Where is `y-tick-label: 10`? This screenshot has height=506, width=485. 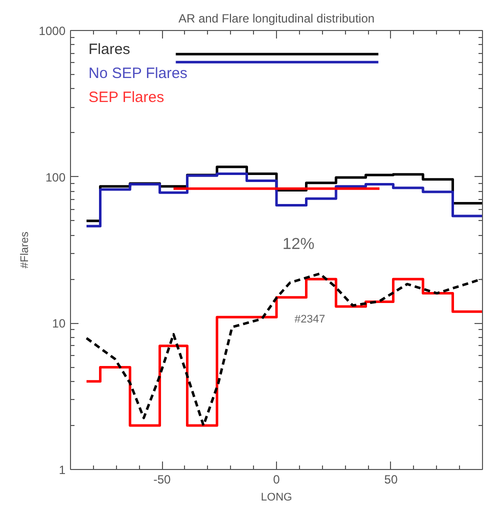 y-tick-label: 10 is located at coordinates (59, 323).